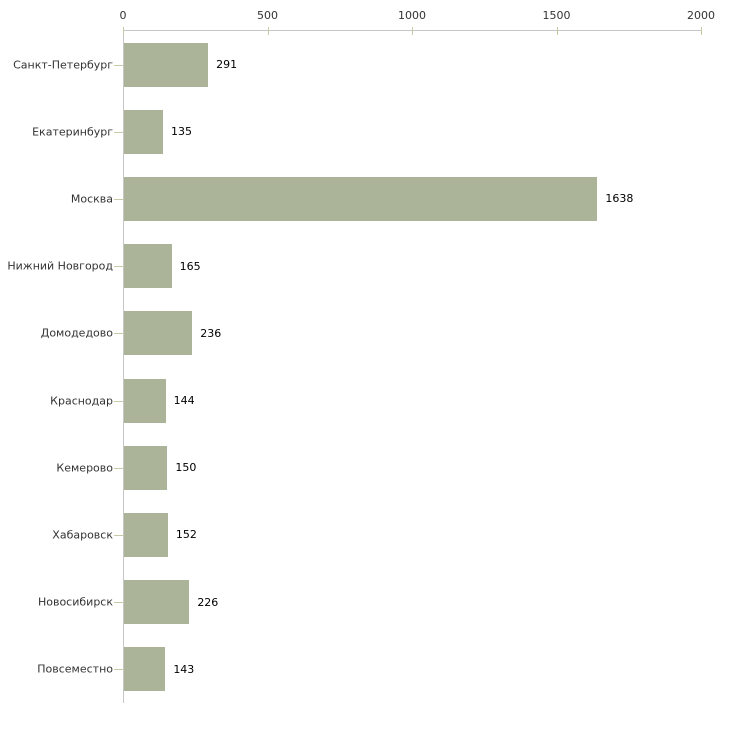  What do you see at coordinates (72, 132) in the screenshot?
I see `category-label: Екатеринбург` at bounding box center [72, 132].